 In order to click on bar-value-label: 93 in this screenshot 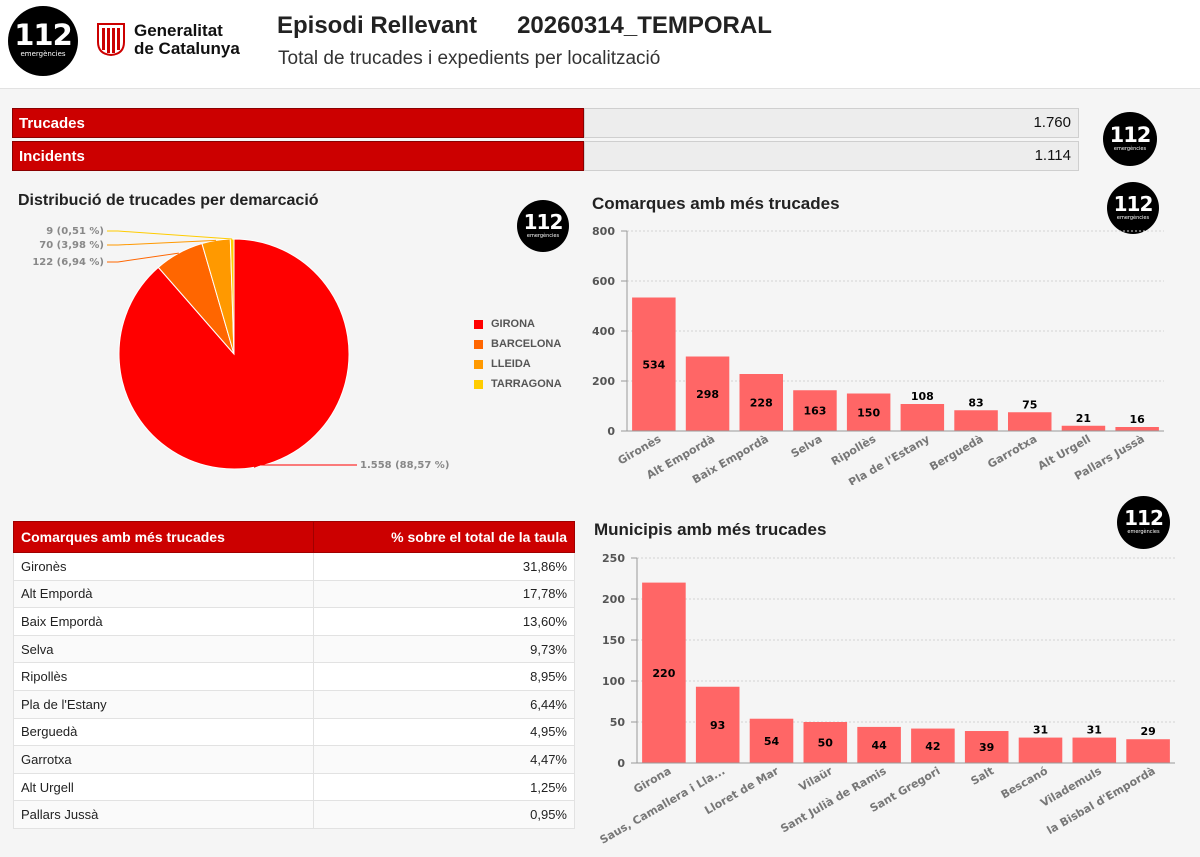, I will do `click(717, 725)`.